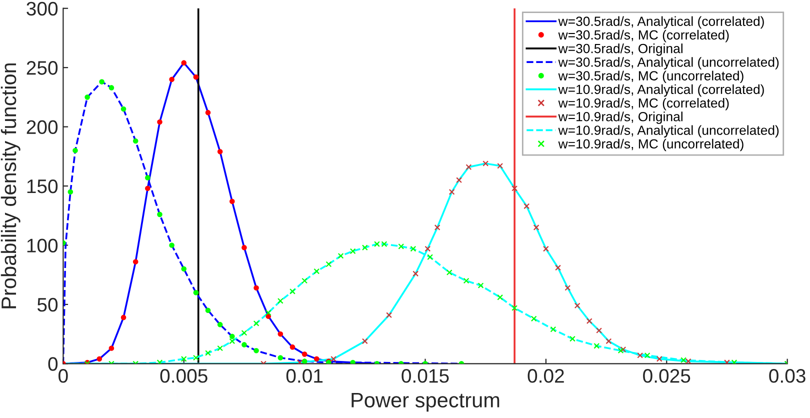 This screenshot has height=418, width=810. Describe the element at coordinates (42, 245) in the screenshot. I see `y-tick-label: 100` at that location.